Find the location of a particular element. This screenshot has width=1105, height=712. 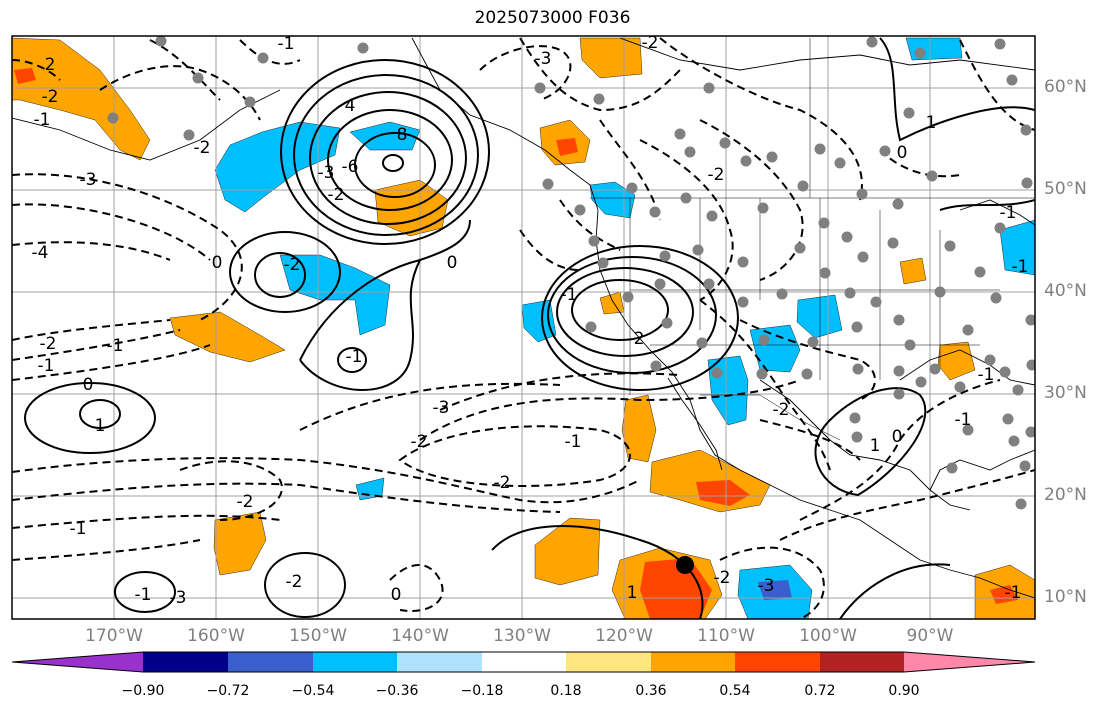

colorbar-extend-right is located at coordinates (969, 662).